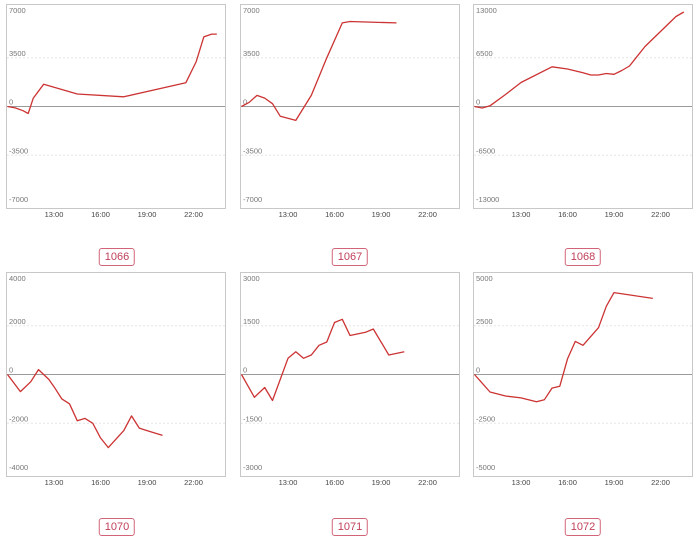  I want to click on chart-panel-1070: 4000 2000 0 -2000 -4000 13:00 16:00 19:00 22:00, so click(116, 380).